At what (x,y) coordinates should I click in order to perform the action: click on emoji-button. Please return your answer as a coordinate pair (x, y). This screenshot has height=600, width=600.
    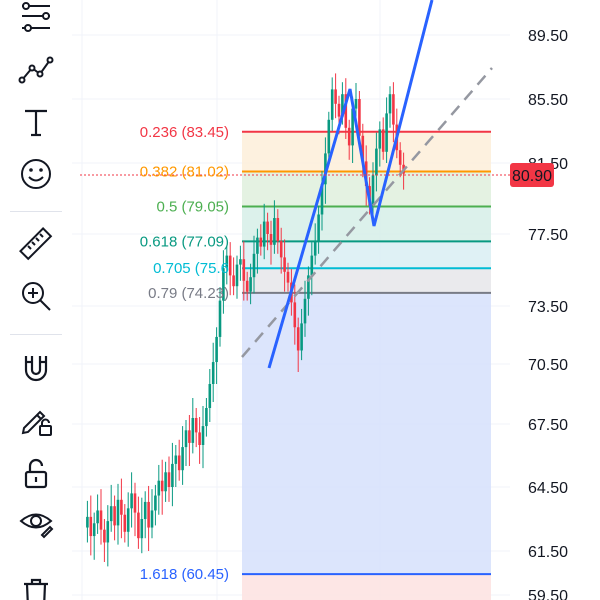
    Looking at the image, I should click on (36, 176).